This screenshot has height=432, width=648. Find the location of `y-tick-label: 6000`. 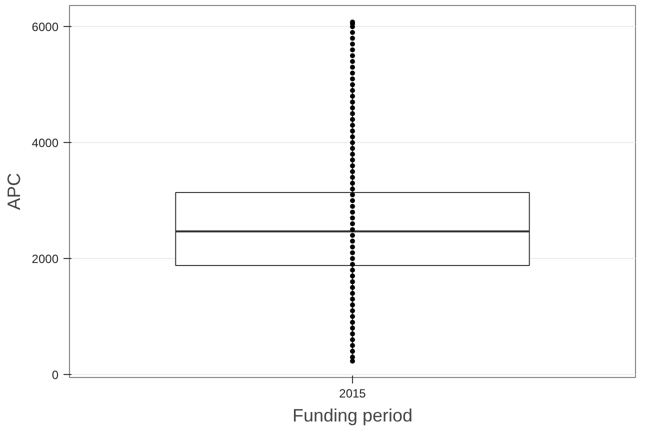

y-tick-label: 6000 is located at coordinates (45, 27).